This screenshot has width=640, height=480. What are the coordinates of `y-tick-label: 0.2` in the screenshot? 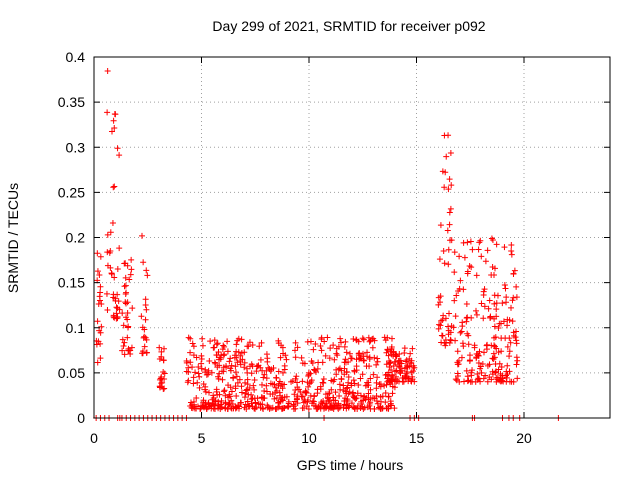 It's located at (76, 238).